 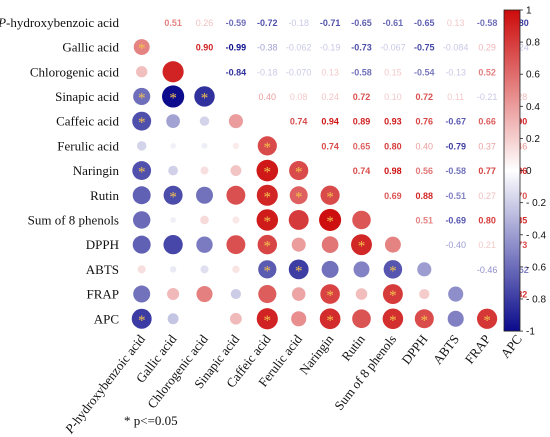 What do you see at coordinates (236, 23) in the screenshot?
I see `corr-value-0-3: -0.59` at bounding box center [236, 23].